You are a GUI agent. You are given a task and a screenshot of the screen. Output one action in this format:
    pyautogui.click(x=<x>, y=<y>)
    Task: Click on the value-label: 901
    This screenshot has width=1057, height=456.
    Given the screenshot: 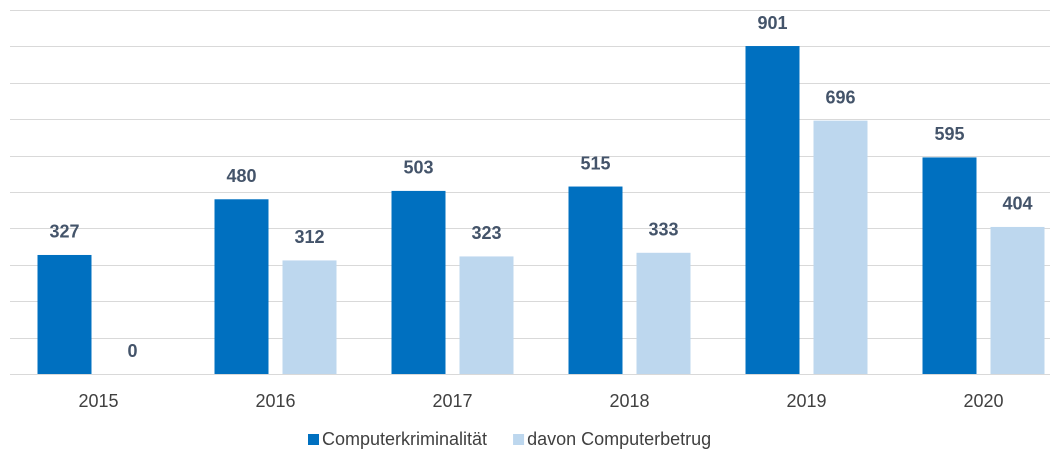 What is the action you would take?
    pyautogui.click(x=772, y=23)
    